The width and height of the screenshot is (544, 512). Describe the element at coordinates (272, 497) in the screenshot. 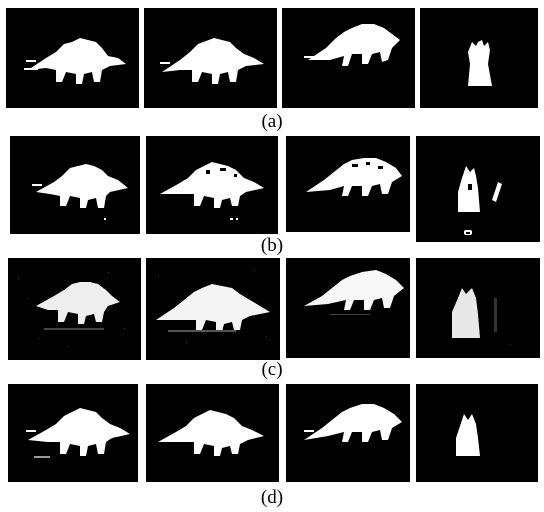

I see `caption-d: (d)` at that location.